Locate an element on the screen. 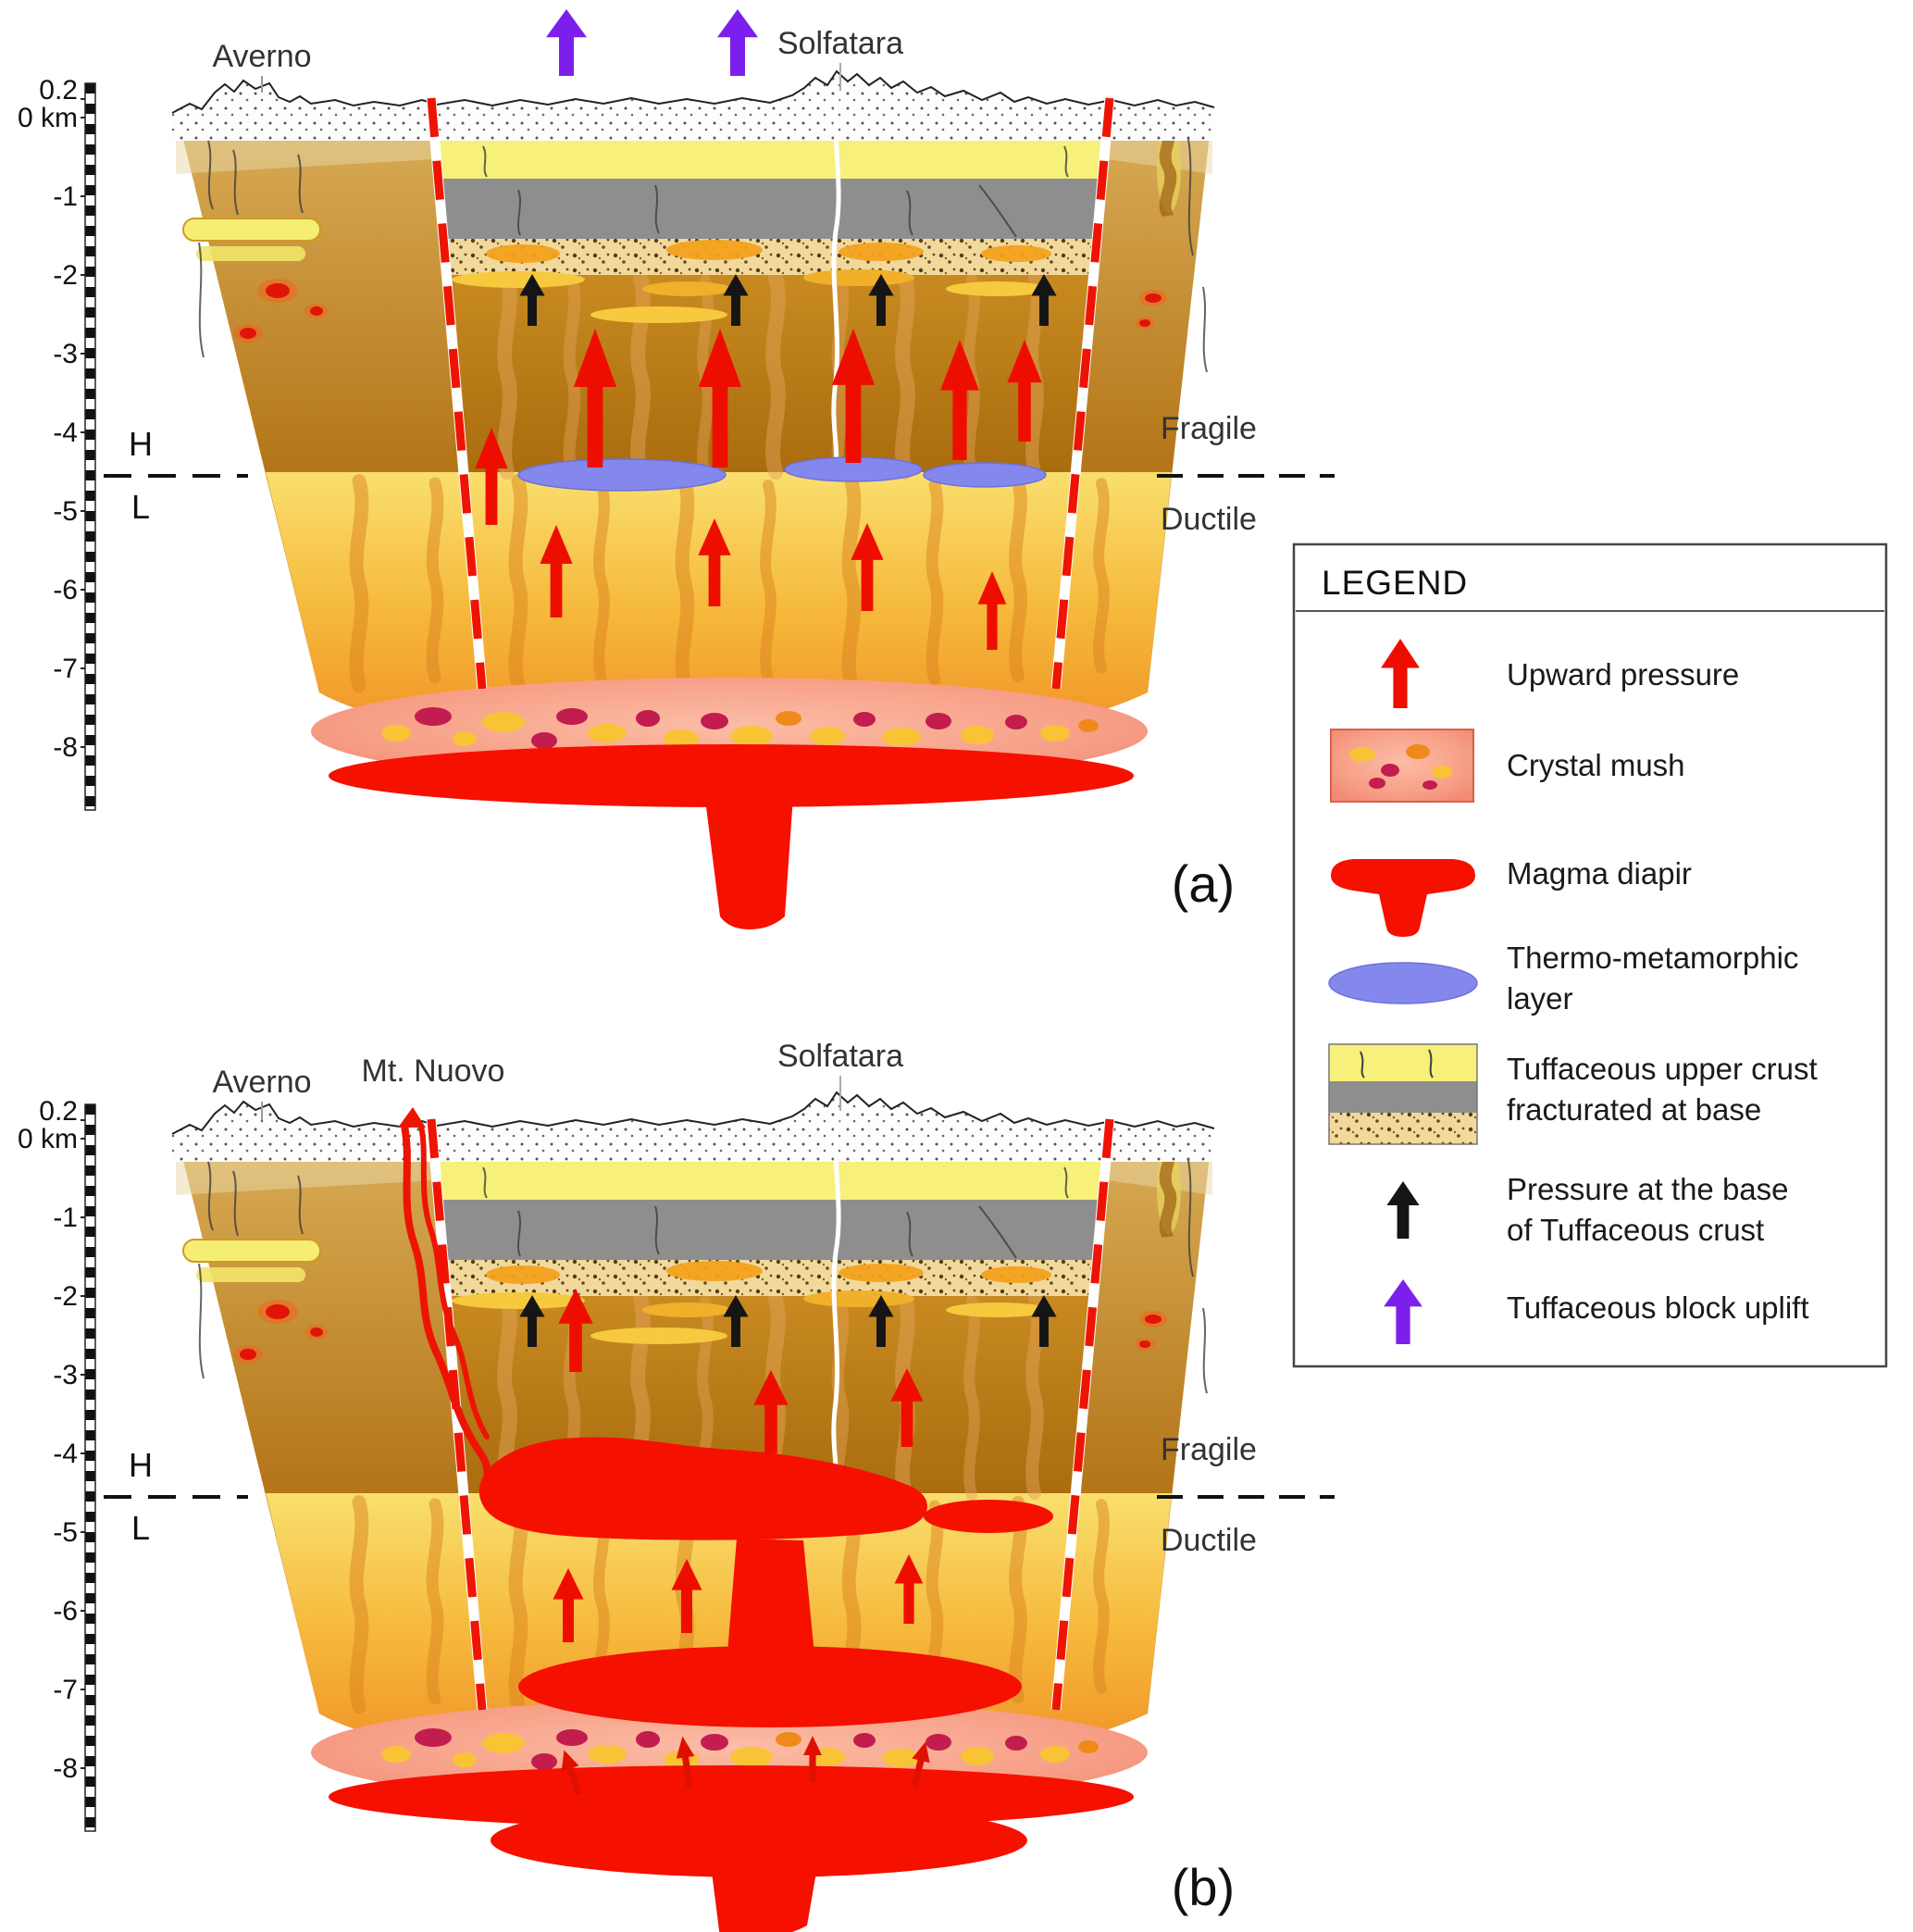  scale-a-8: -7 is located at coordinates (65, 669).